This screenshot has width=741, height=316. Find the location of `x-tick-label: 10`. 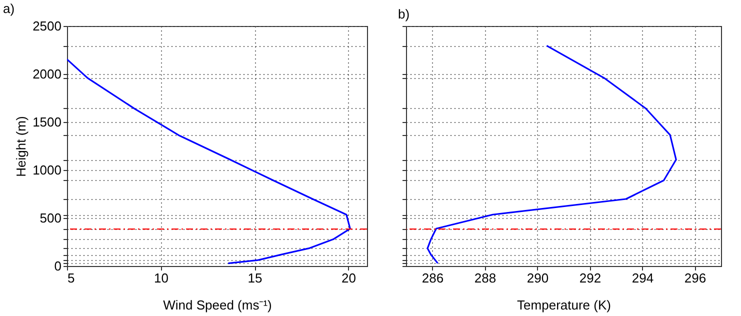

x-tick-label: 10 is located at coordinates (161, 278).